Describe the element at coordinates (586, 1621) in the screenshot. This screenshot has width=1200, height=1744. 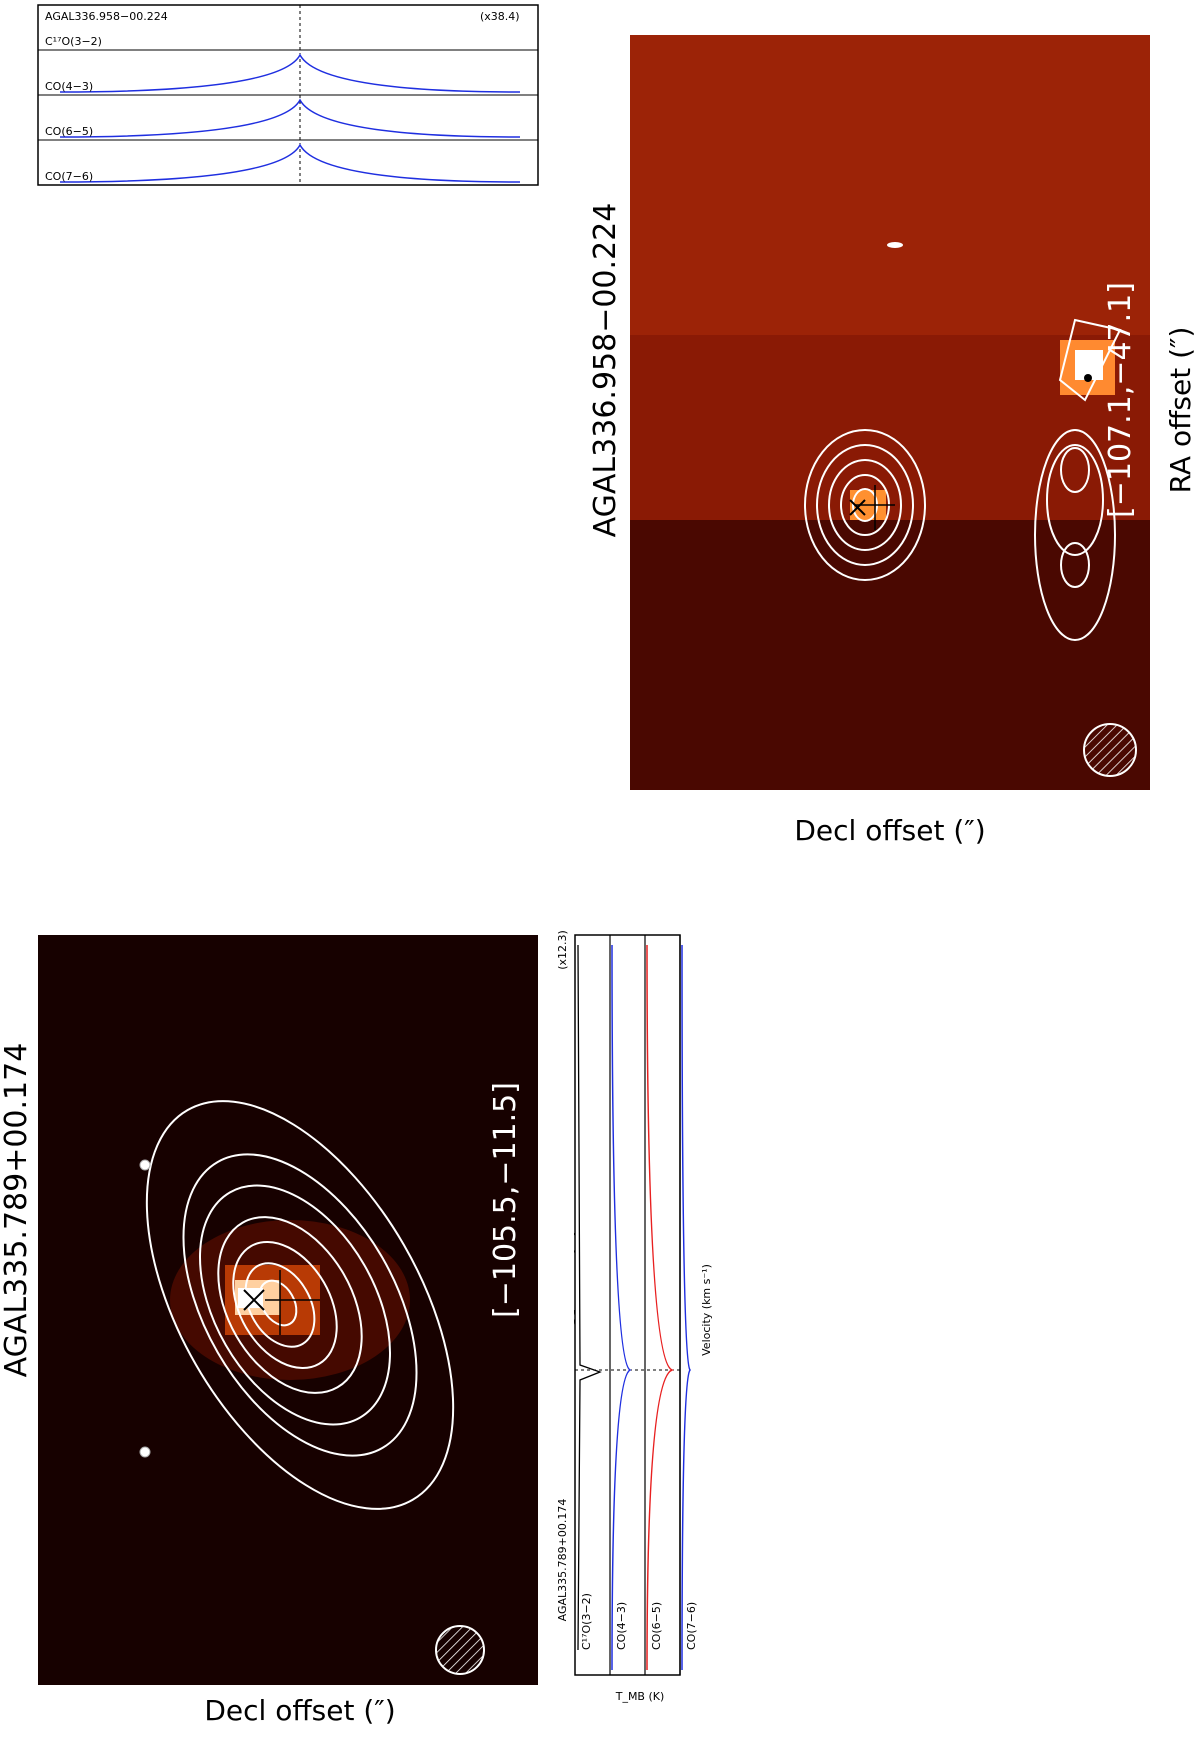
I see `spectra-a-line-0: C¹⁷O(3−2)` at that location.